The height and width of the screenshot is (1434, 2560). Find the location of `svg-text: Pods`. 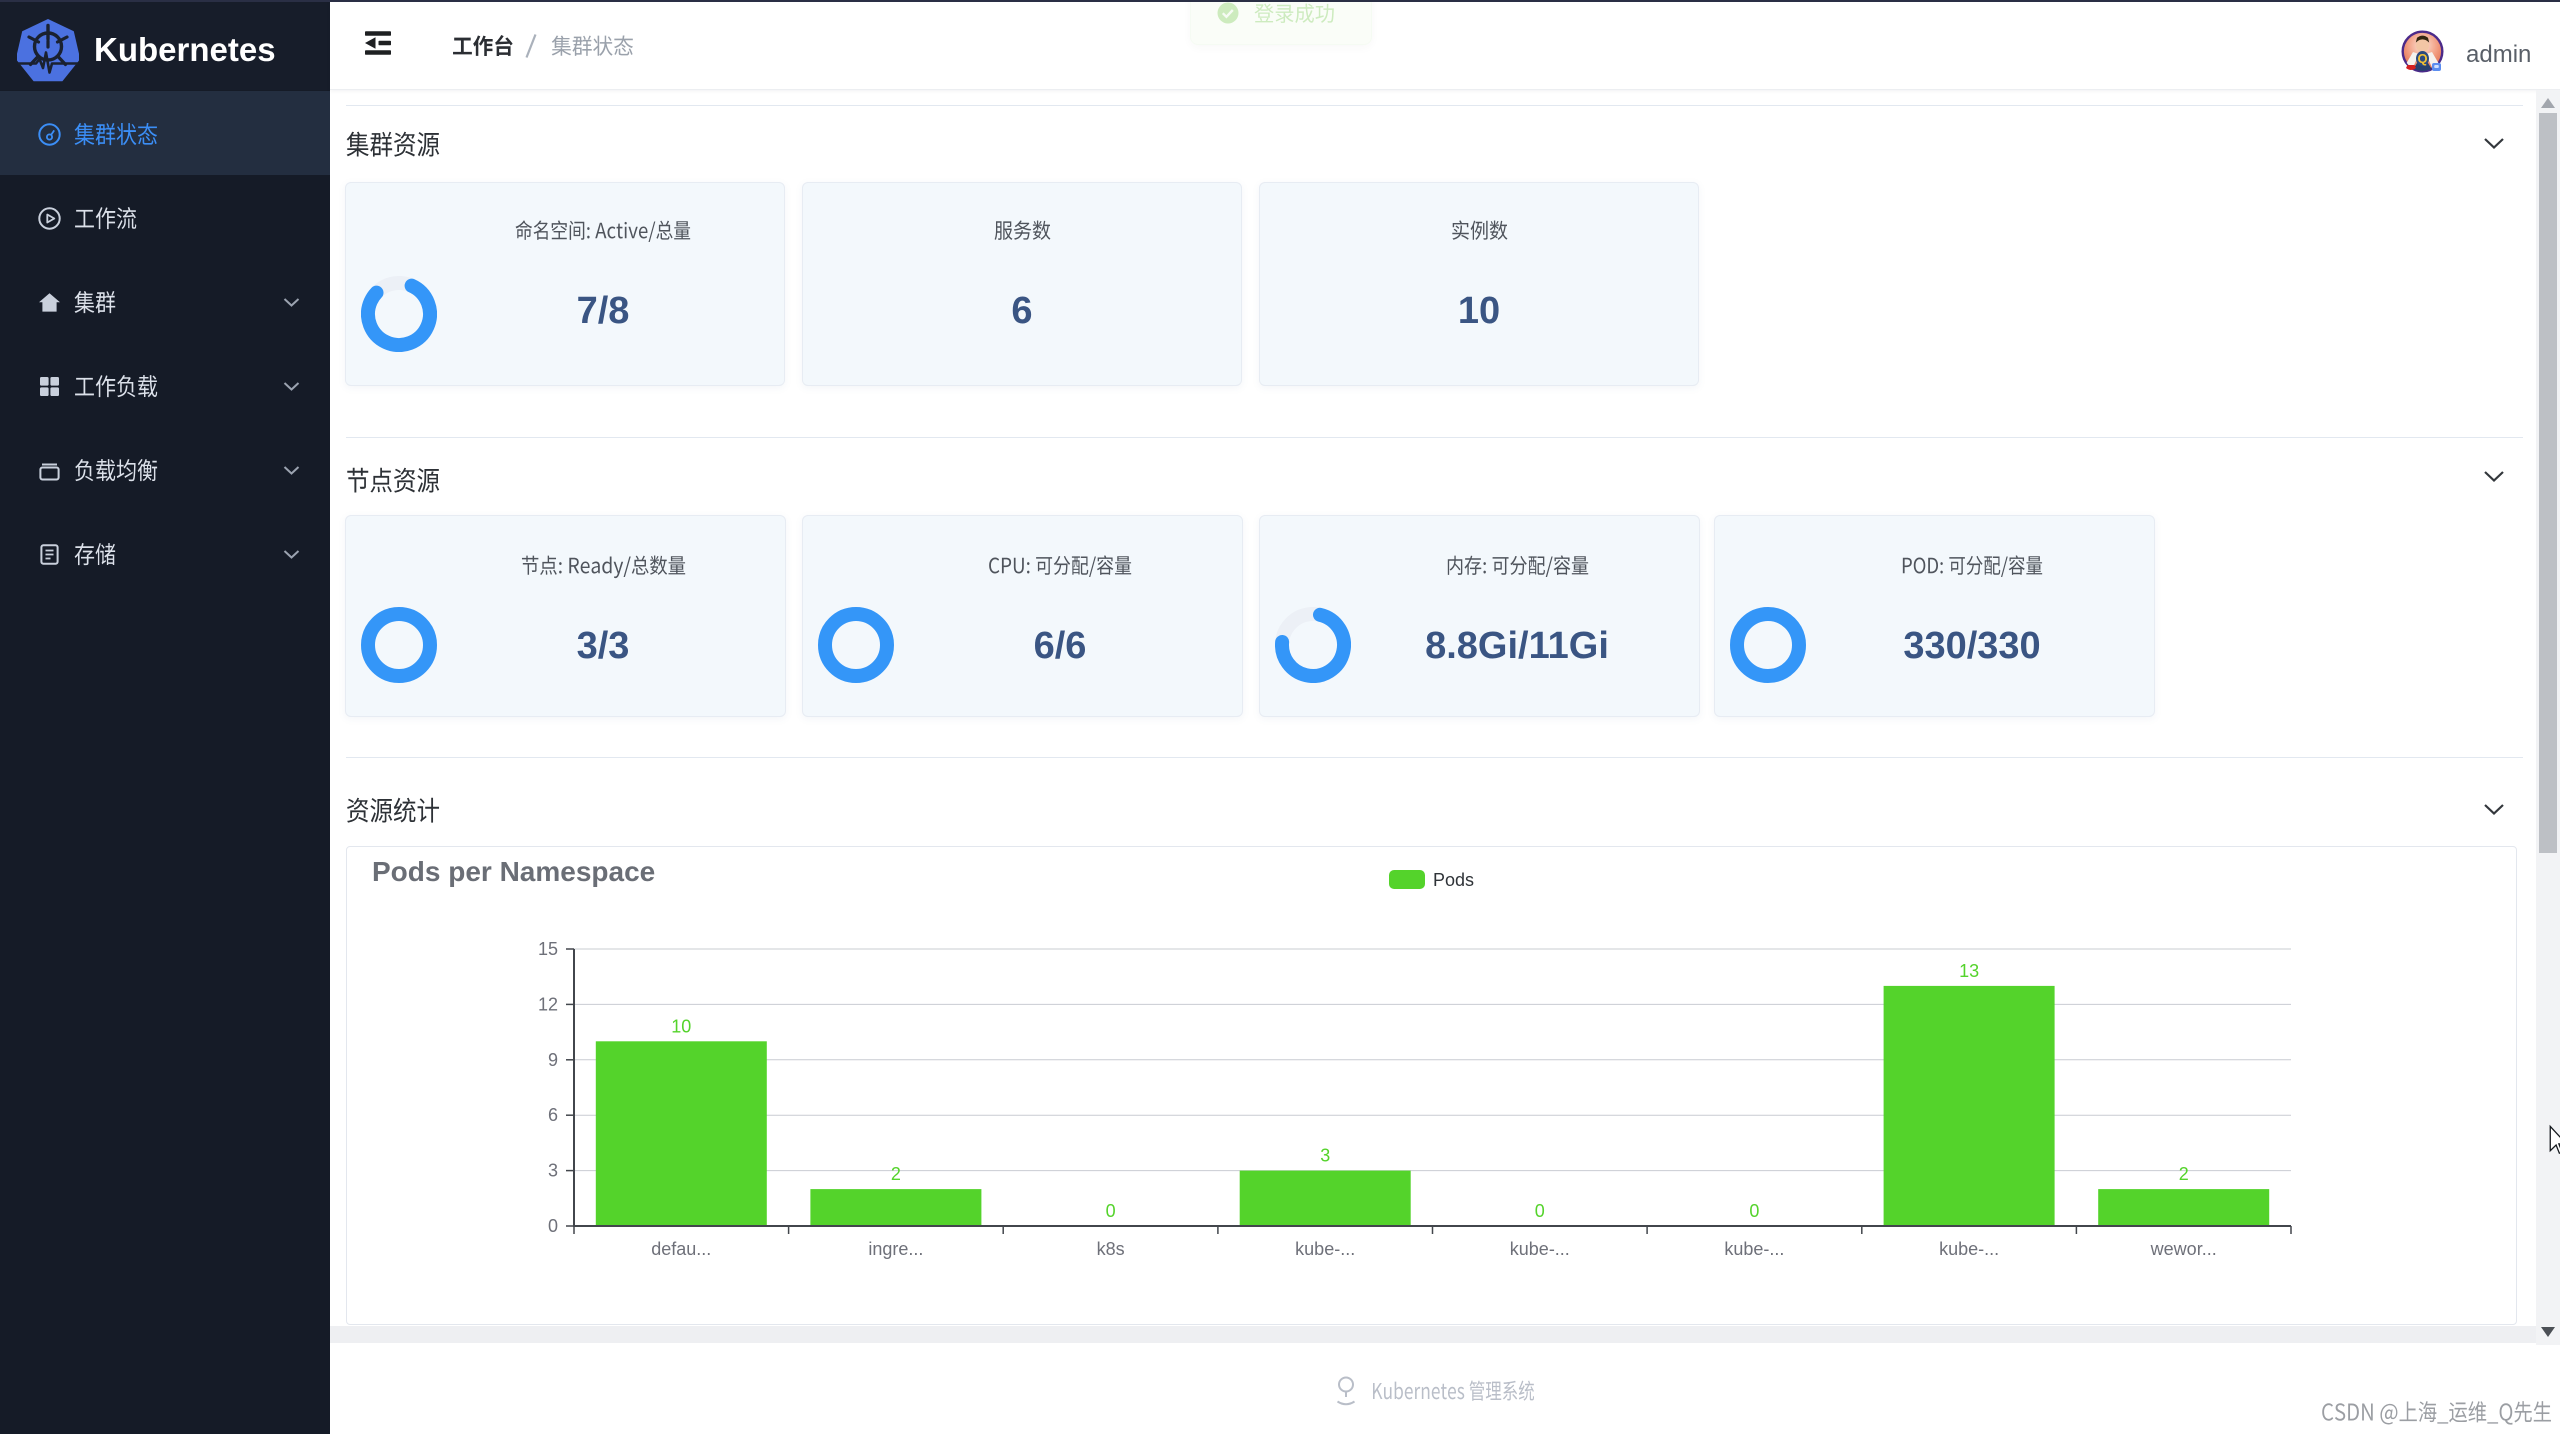

svg-text: Pods is located at coordinates (1453, 880).